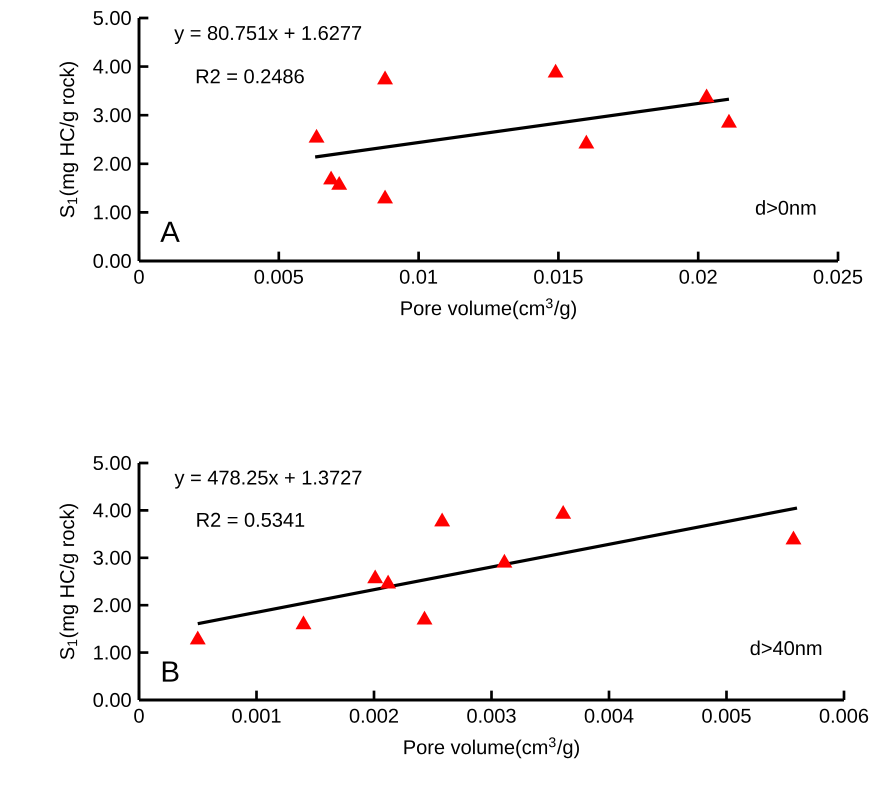  What do you see at coordinates (374, 715) in the screenshot?
I see `x-tick-label: 0.002` at bounding box center [374, 715].